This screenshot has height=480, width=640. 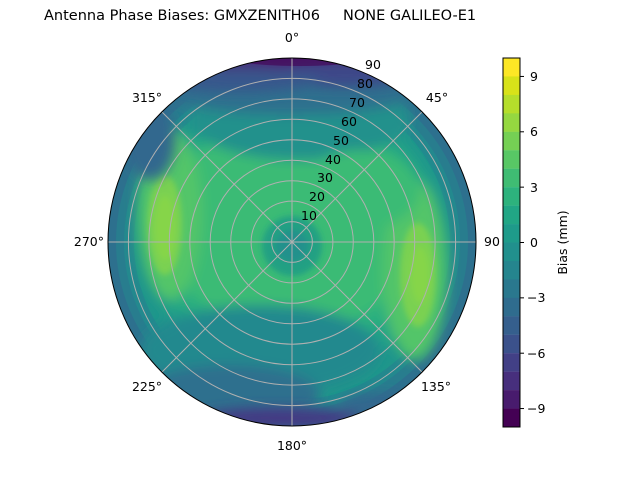 What do you see at coordinates (492, 241) in the screenshot?
I see `angle-label-90: 90` at bounding box center [492, 241].